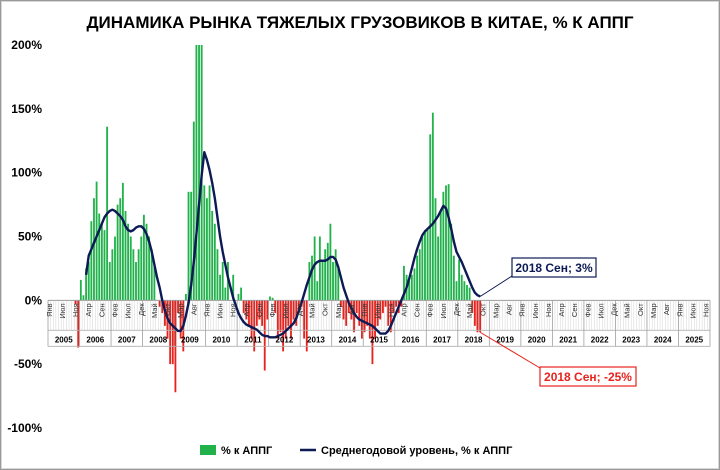 The height and width of the screenshot is (470, 720). Describe the element at coordinates (95, 339) in the screenshot. I see `year-tick-label: 2006` at that location.